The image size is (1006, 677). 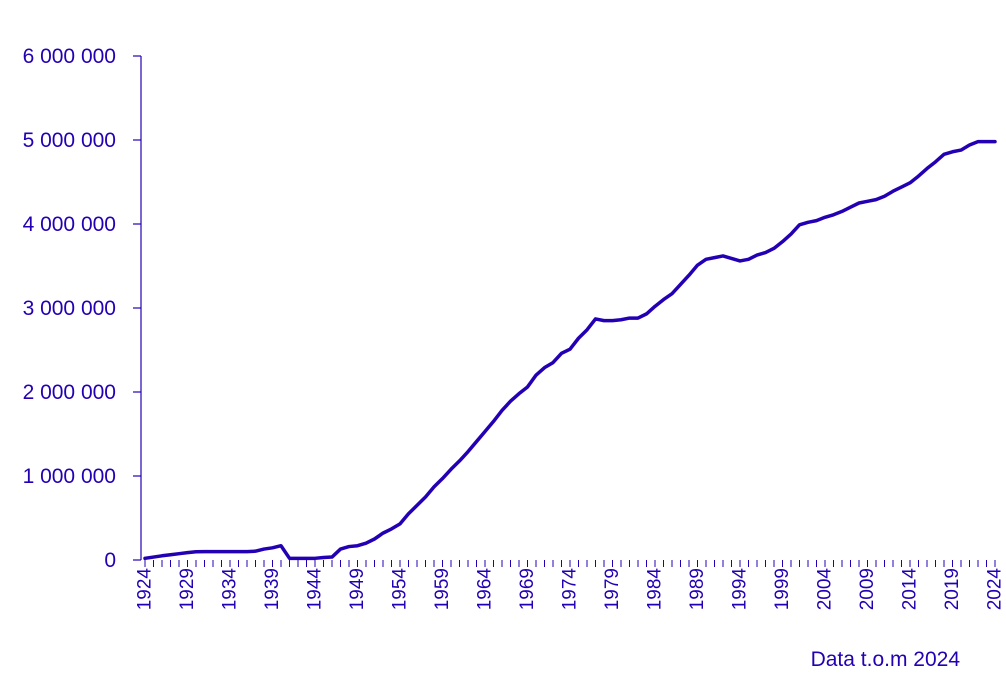 What do you see at coordinates (69, 224) in the screenshot?
I see `y-tick-label: 4 000 000` at bounding box center [69, 224].